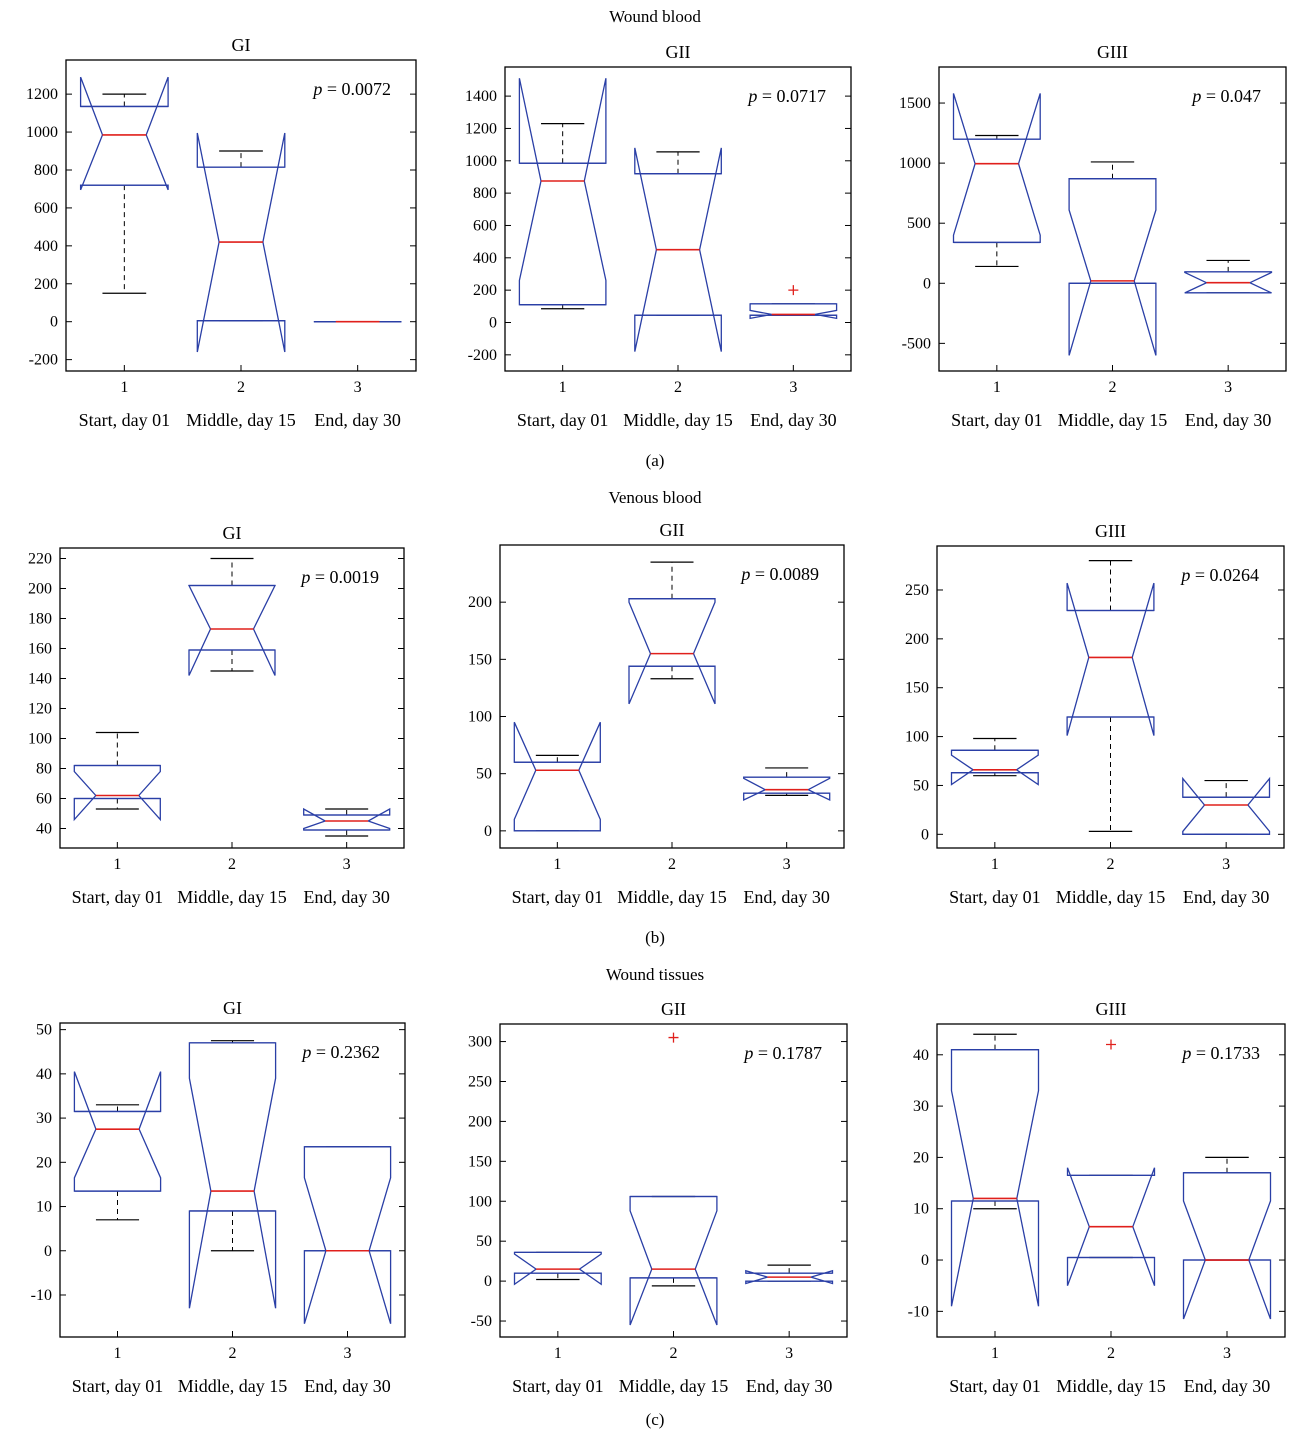 The width and height of the screenshot is (1309, 1435). What do you see at coordinates (348, 1052) in the screenshot?
I see `p-value-number: = 0.2362` at bounding box center [348, 1052].